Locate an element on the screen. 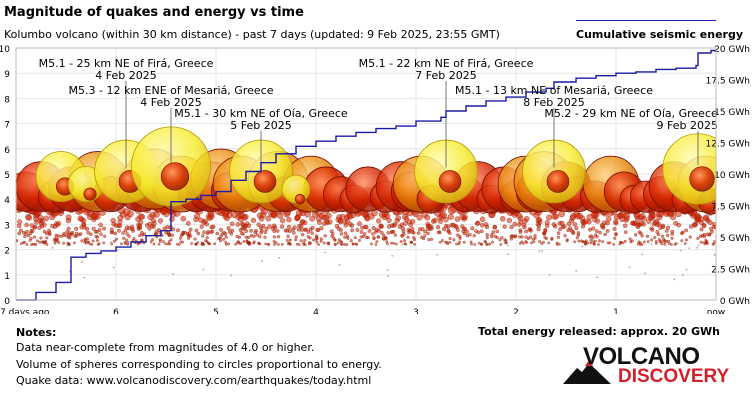 The image size is (752, 400). annotation-date: 4 Feb 2025 is located at coordinates (125, 75).